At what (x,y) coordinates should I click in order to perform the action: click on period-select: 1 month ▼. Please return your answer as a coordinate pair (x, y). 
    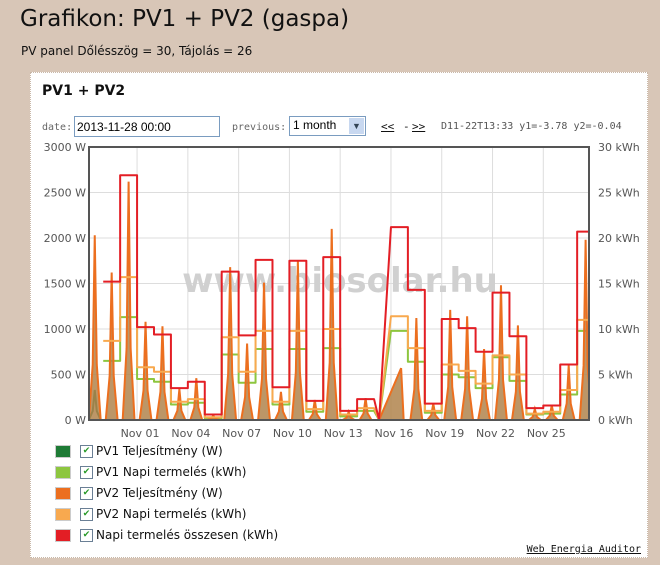
    Looking at the image, I should click on (327, 126).